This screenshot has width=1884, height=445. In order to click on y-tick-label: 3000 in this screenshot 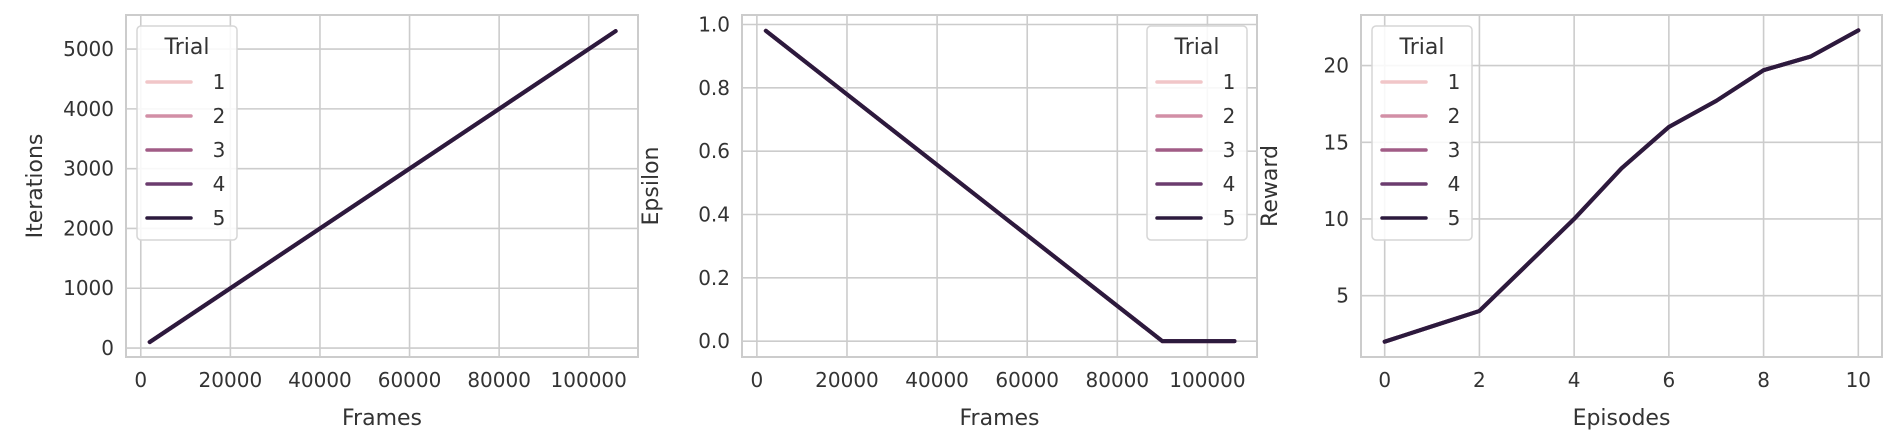, I will do `click(88, 169)`.